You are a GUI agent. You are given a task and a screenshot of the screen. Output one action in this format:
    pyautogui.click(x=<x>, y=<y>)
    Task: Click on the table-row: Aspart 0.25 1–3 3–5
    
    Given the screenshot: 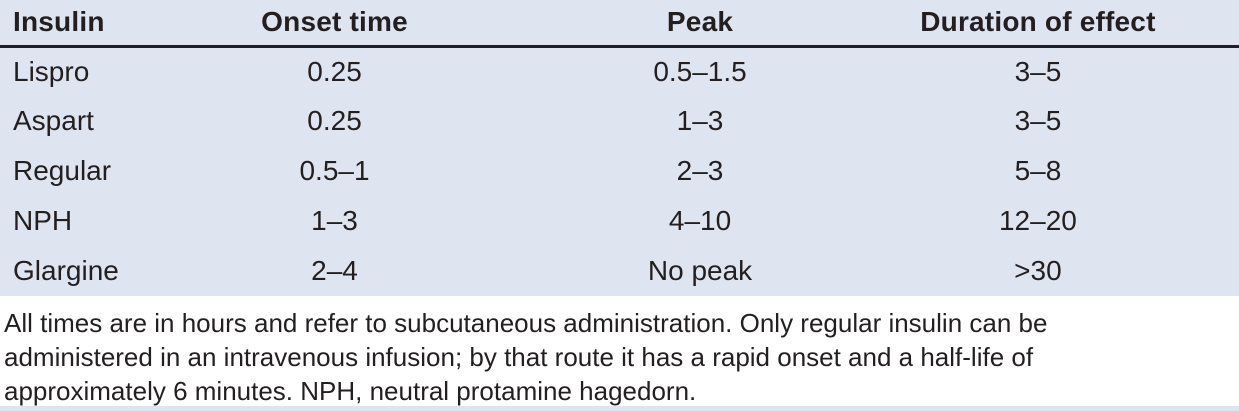 What is the action you would take?
    pyautogui.click(x=619, y=121)
    